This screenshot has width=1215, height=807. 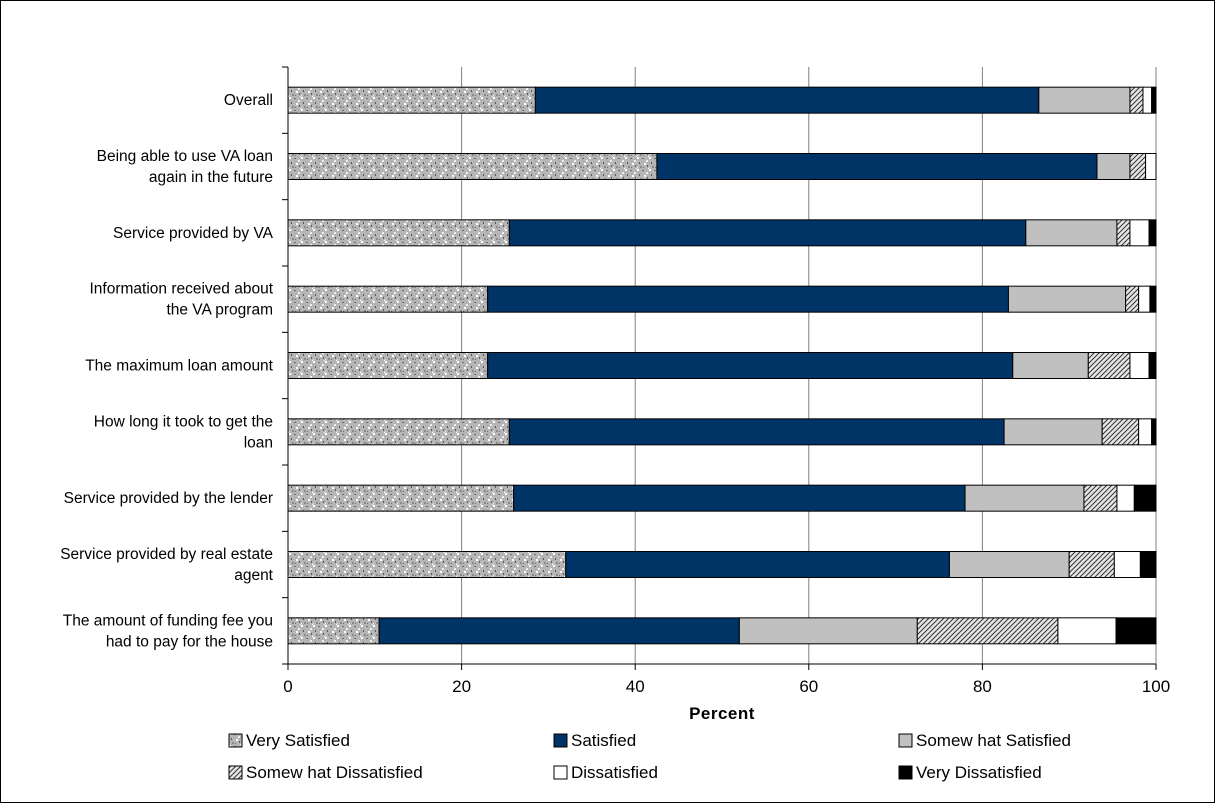 What do you see at coordinates (211, 177) in the screenshot?
I see `category-label-line: again in the future` at bounding box center [211, 177].